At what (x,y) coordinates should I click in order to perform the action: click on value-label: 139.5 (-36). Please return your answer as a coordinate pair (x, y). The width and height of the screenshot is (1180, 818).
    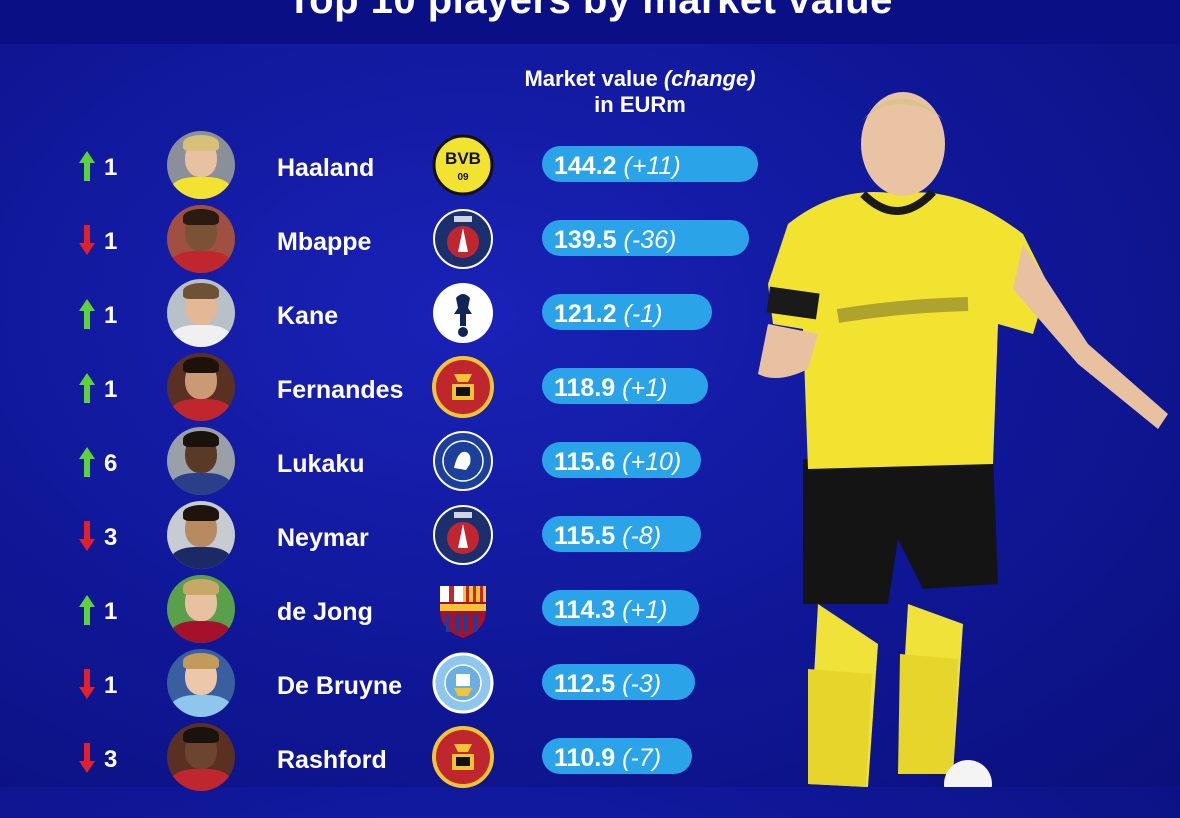
    Looking at the image, I should click on (615, 240).